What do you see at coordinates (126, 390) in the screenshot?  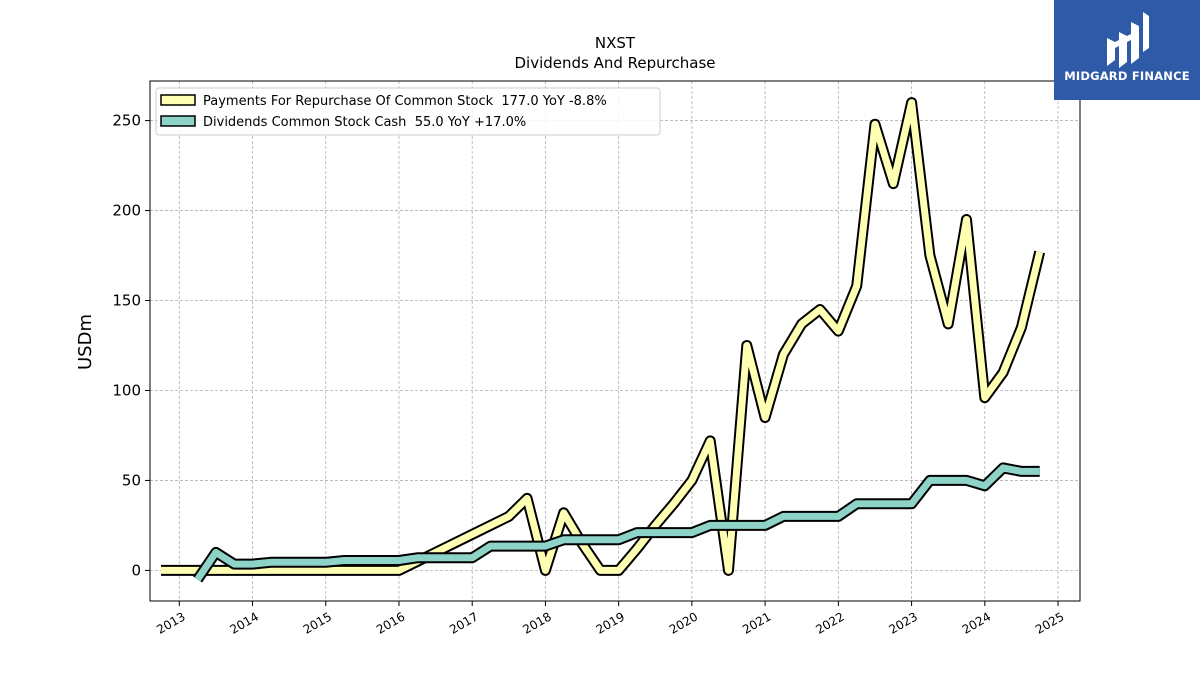 I see `y-tick-label: 100` at bounding box center [126, 390].